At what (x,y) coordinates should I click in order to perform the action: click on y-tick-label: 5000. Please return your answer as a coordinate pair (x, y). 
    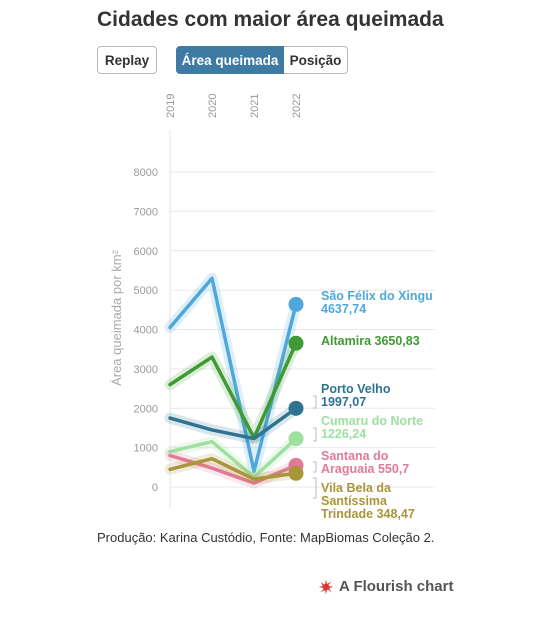
    Looking at the image, I should click on (146, 291).